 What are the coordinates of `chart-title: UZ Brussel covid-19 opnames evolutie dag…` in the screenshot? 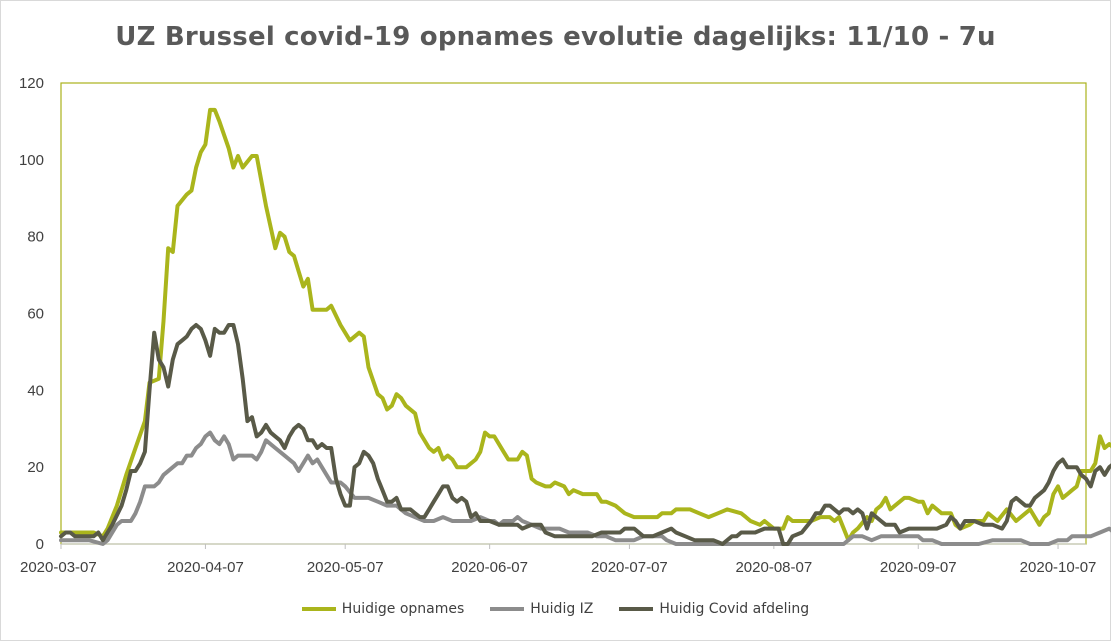 It's located at (555, 37).